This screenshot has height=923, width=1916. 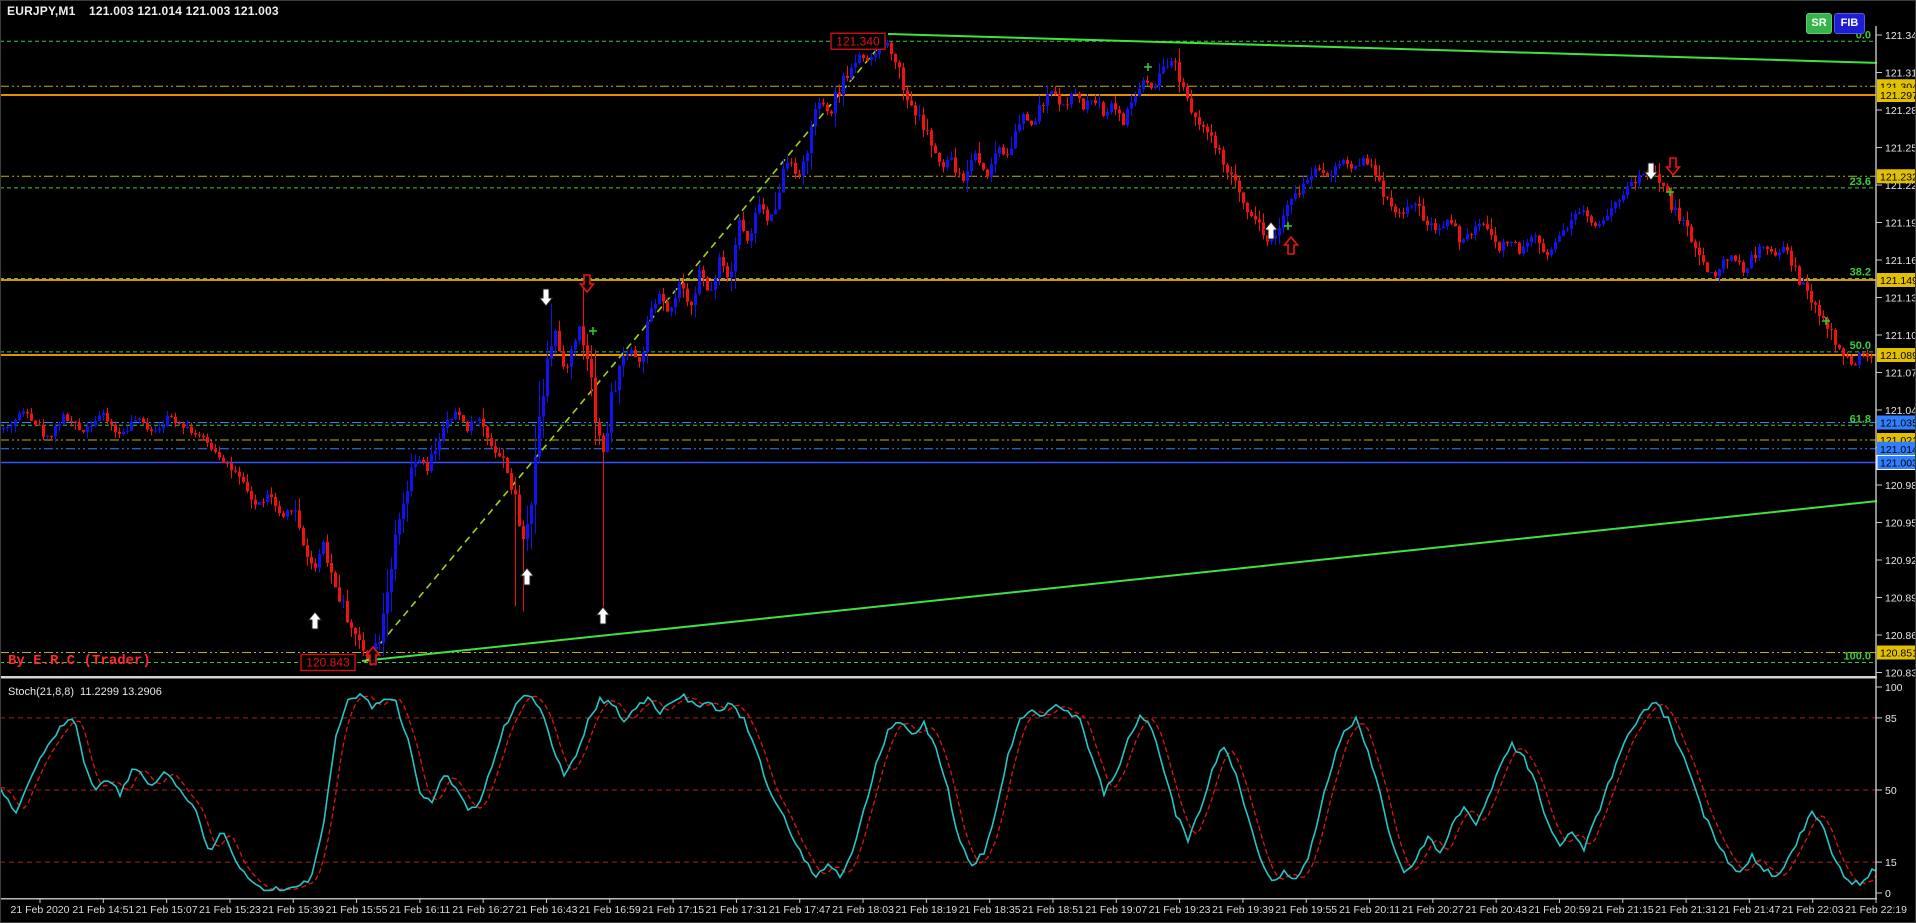 I want to click on time-axis-label: 21 Feb 19:39, so click(x=1243, y=910).